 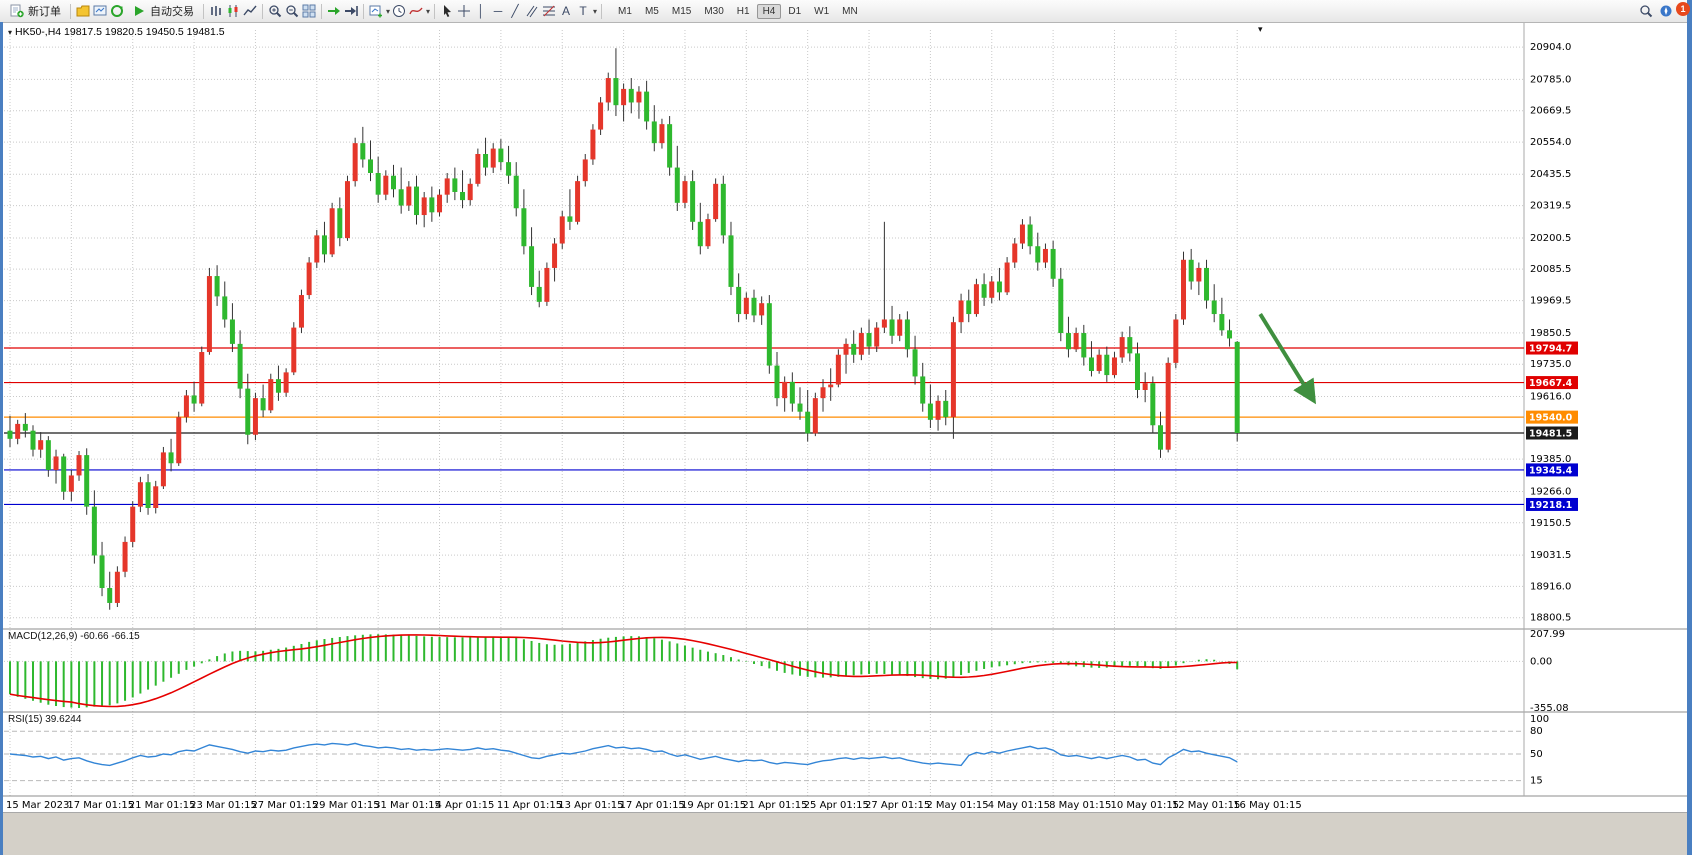 What do you see at coordinates (714, 11) in the screenshot?
I see `timeframe-m30: M30` at bounding box center [714, 11].